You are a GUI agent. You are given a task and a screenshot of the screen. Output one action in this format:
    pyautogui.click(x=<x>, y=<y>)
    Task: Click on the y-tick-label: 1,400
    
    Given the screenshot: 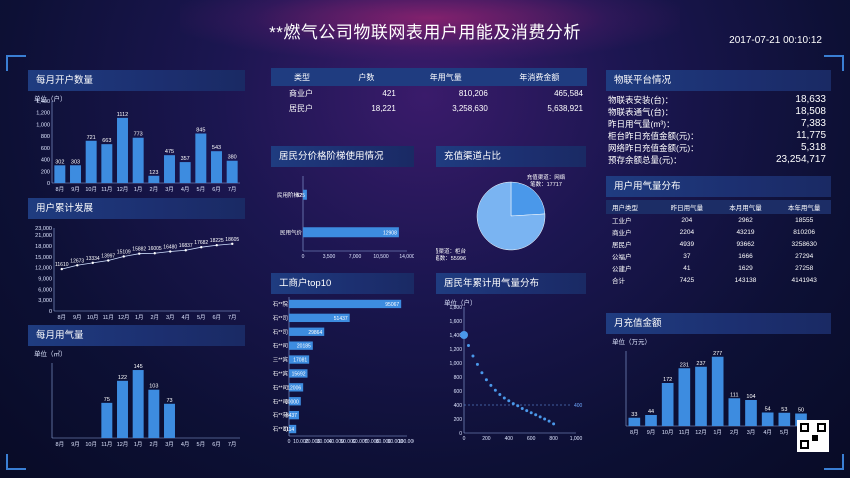 What is the action you would take?
    pyautogui.click(x=43, y=102)
    